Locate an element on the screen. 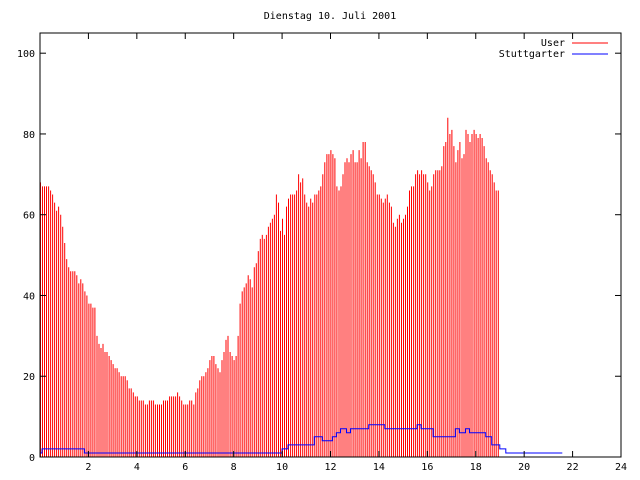 Image resolution: width=640 pixels, height=480 pixels. y-tick-label: 80 is located at coordinates (29, 135).